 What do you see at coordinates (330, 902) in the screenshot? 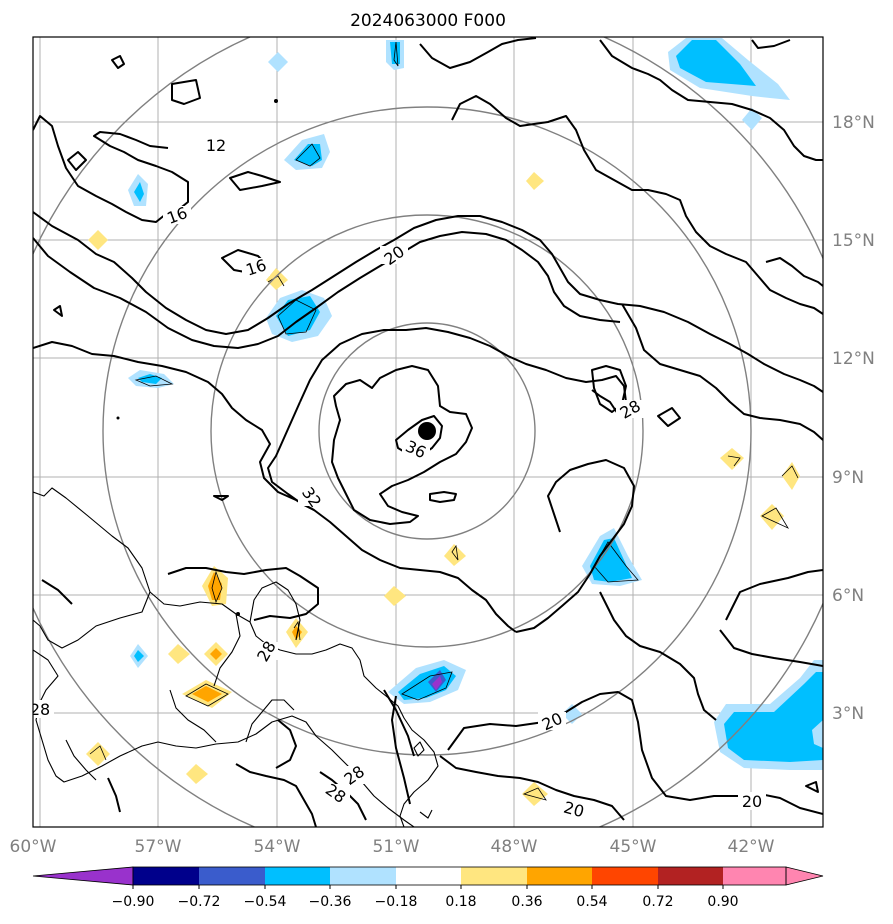
I see `colorbar-tick-label: −0.36` at bounding box center [330, 902].